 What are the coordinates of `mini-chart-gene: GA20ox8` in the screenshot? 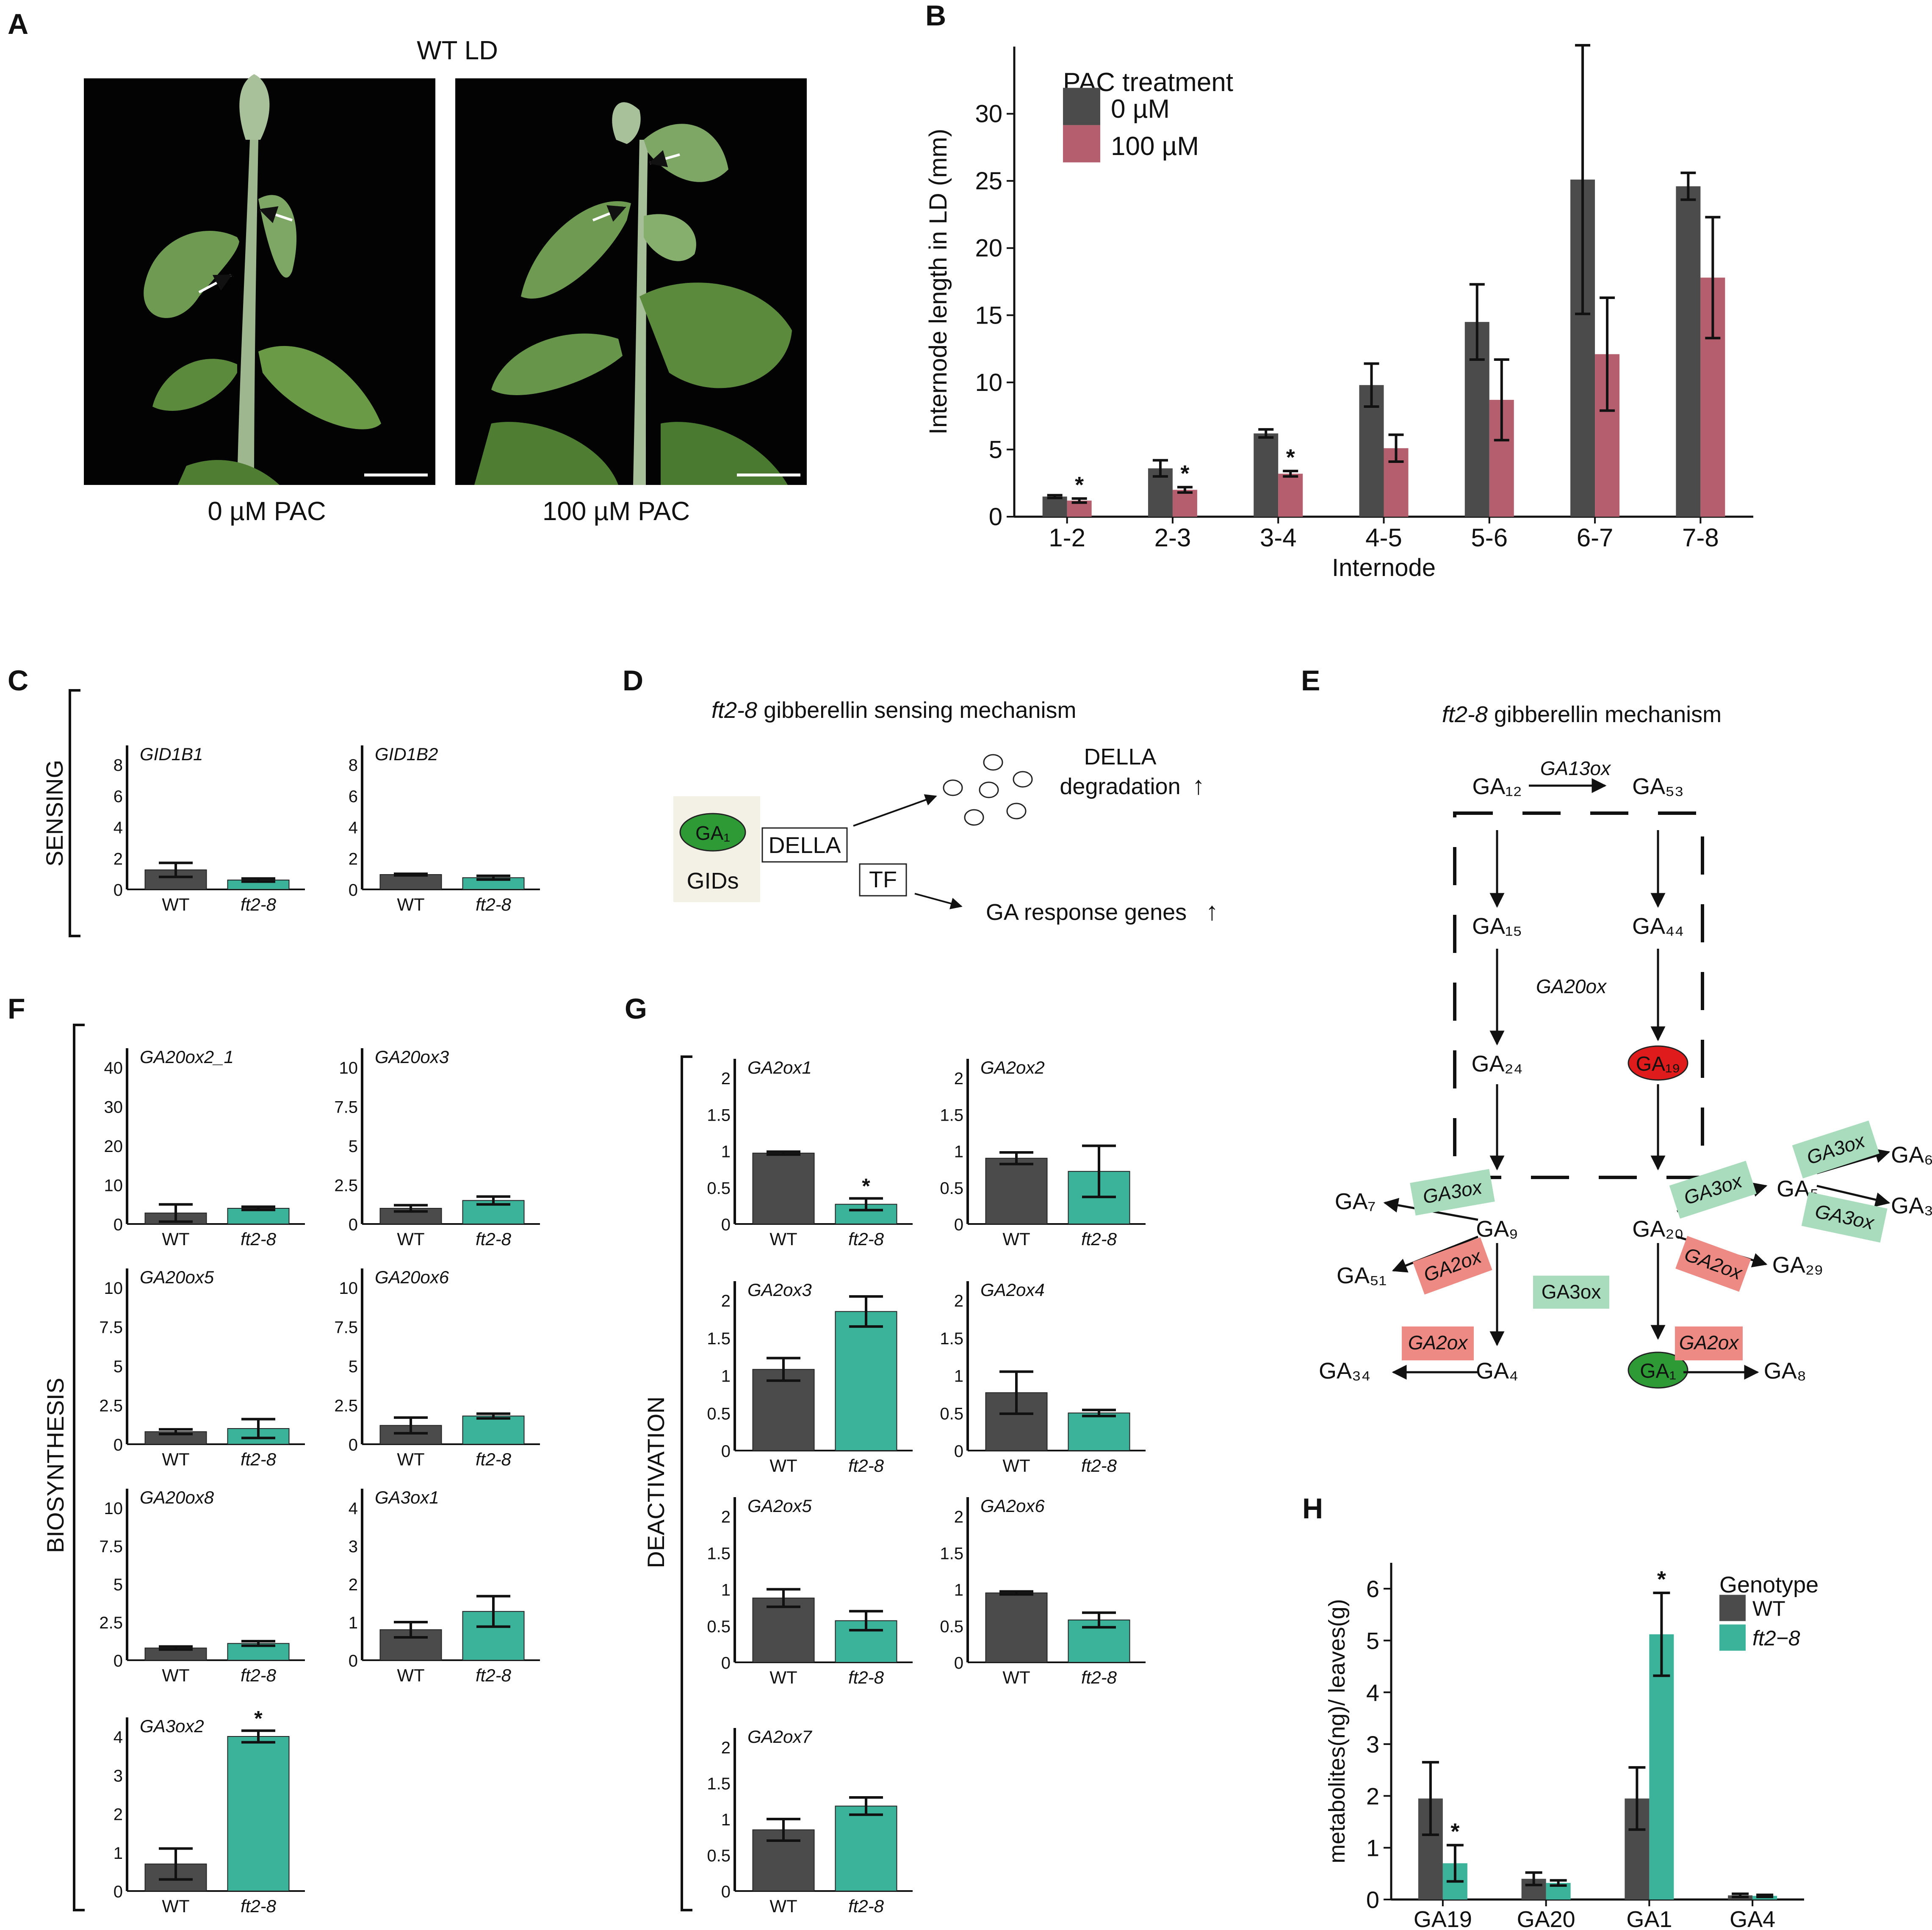 It's located at (177, 1497).